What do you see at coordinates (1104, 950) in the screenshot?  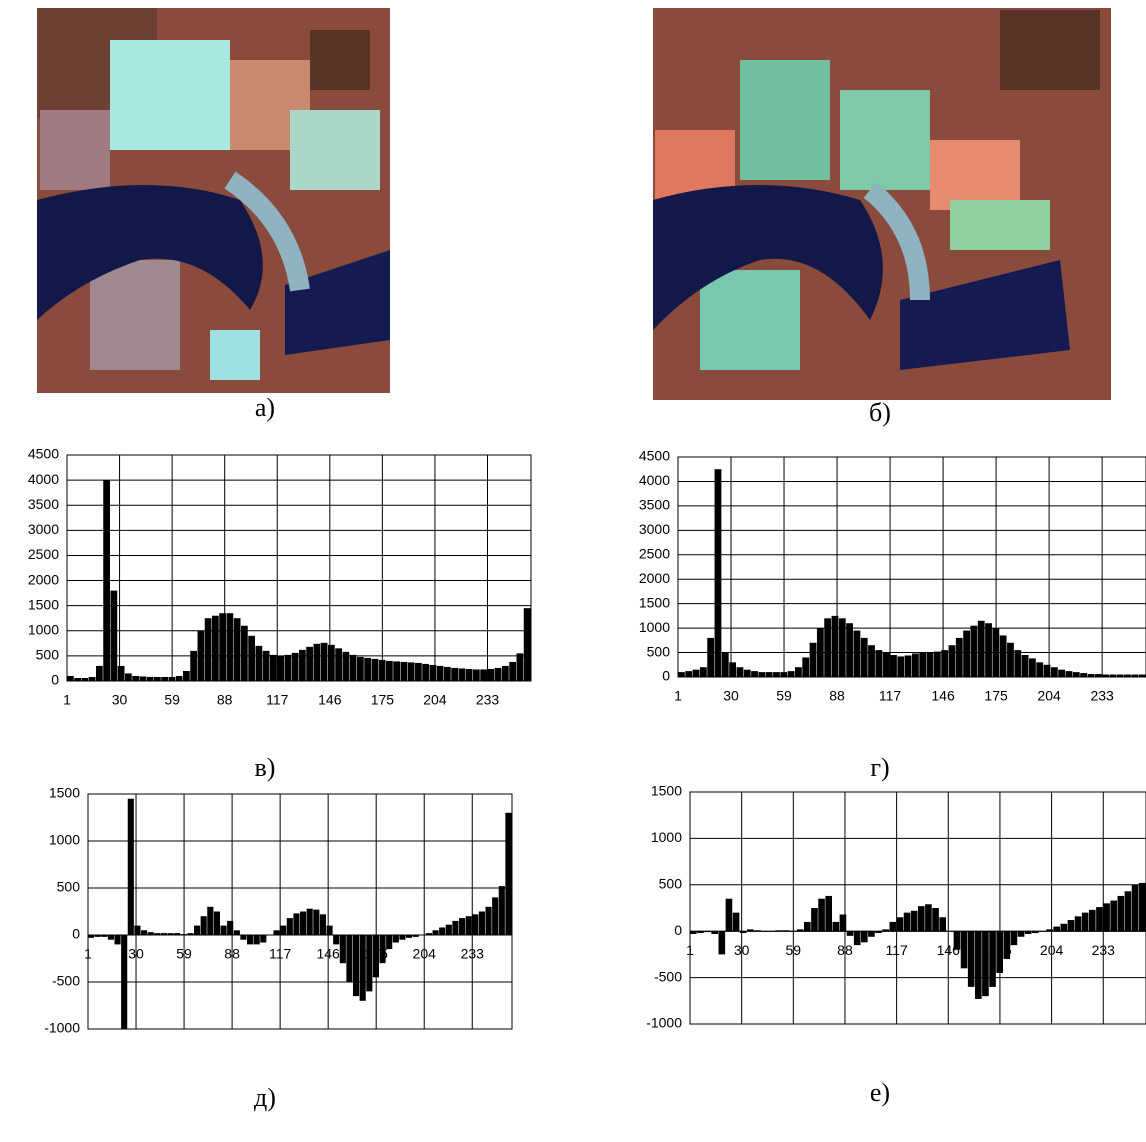 I see `x-tick-label: 233` at bounding box center [1104, 950].